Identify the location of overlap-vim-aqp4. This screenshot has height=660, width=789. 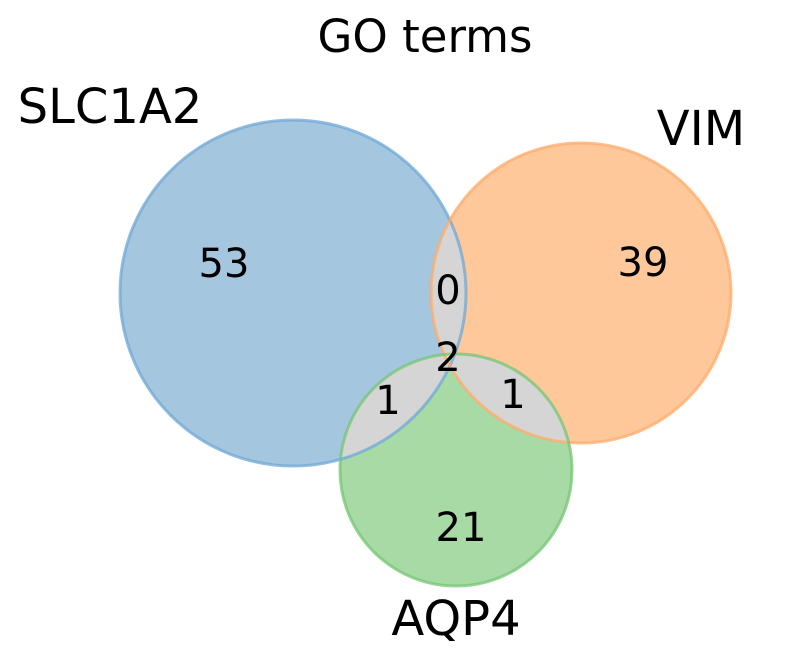
(501, 398).